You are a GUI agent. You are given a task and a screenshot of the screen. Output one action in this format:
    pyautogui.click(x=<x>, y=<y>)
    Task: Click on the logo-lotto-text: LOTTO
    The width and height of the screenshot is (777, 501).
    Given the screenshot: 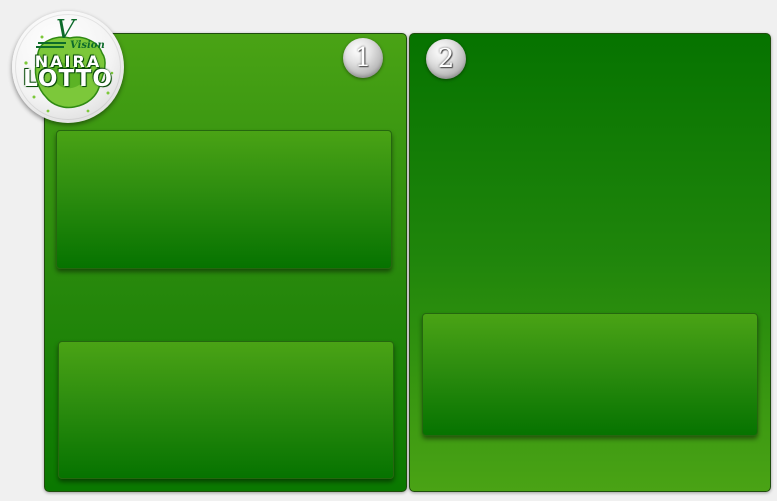 What is the action you would take?
    pyautogui.click(x=68, y=79)
    